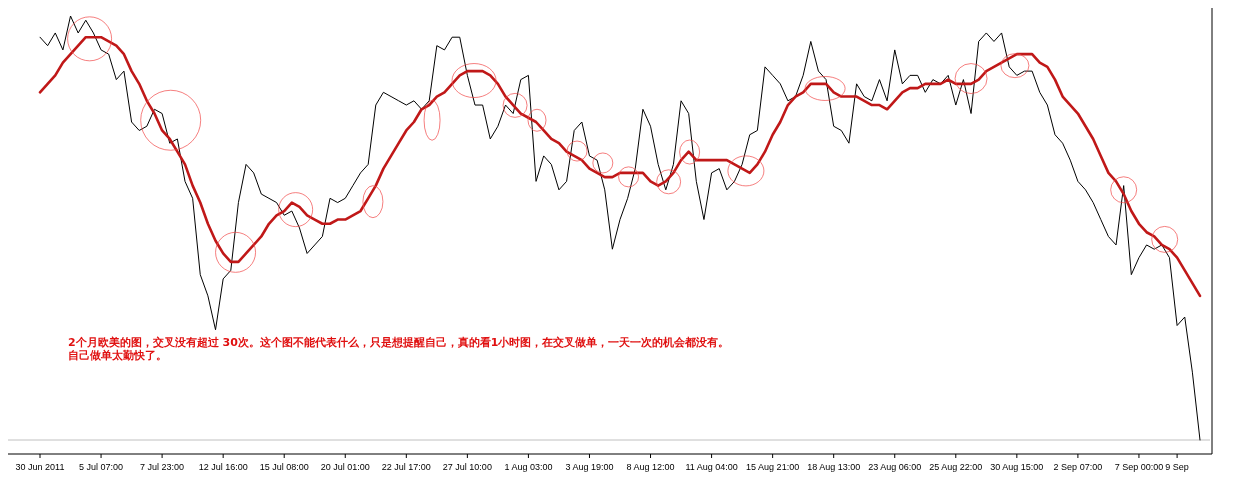 Image resolution: width=1237 pixels, height=482 pixels. Describe the element at coordinates (1017, 467) in the screenshot. I see `x-tick-label: 30 Aug 15:00` at that location.